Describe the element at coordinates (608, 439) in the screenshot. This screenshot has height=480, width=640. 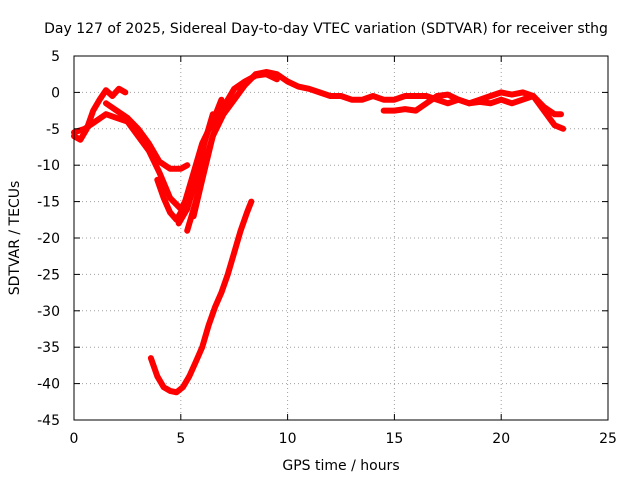
I see `x-tick-label: 25` at that location.